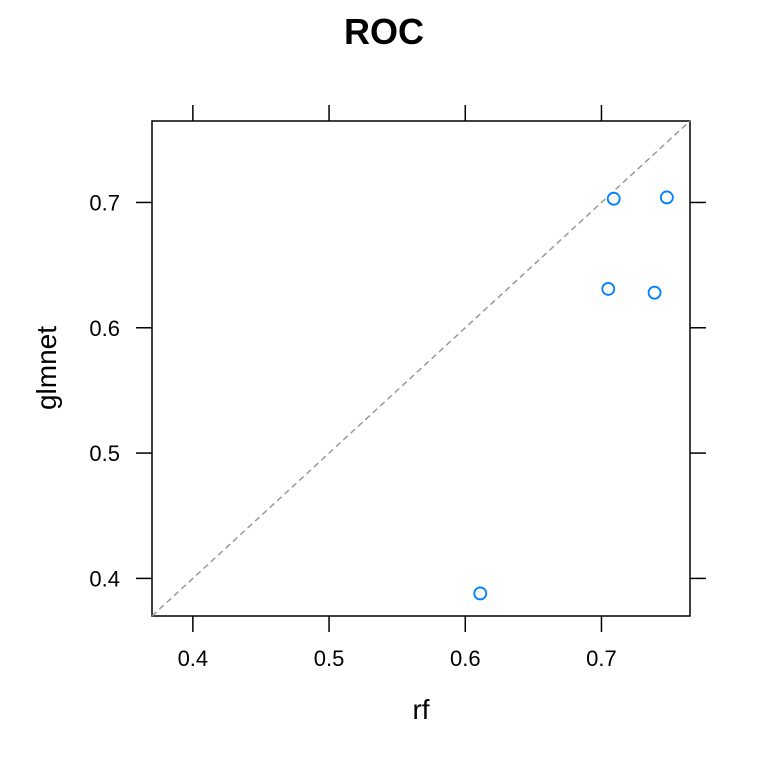 This screenshot has height=773, width=768. I want to click on chart-title: ROC, so click(384, 31).